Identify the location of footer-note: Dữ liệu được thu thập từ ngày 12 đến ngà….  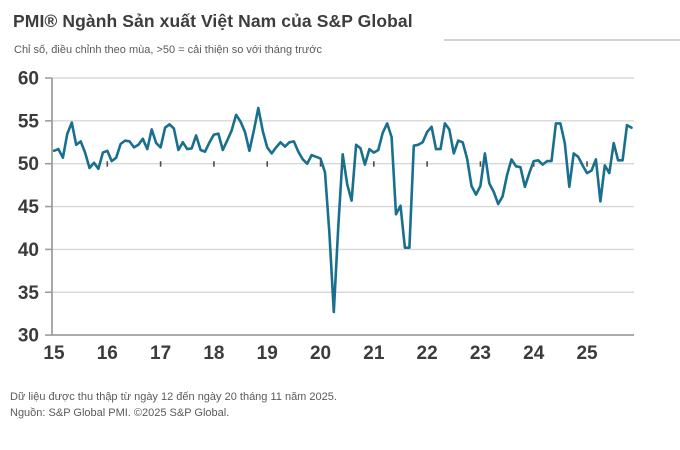
(173, 397).